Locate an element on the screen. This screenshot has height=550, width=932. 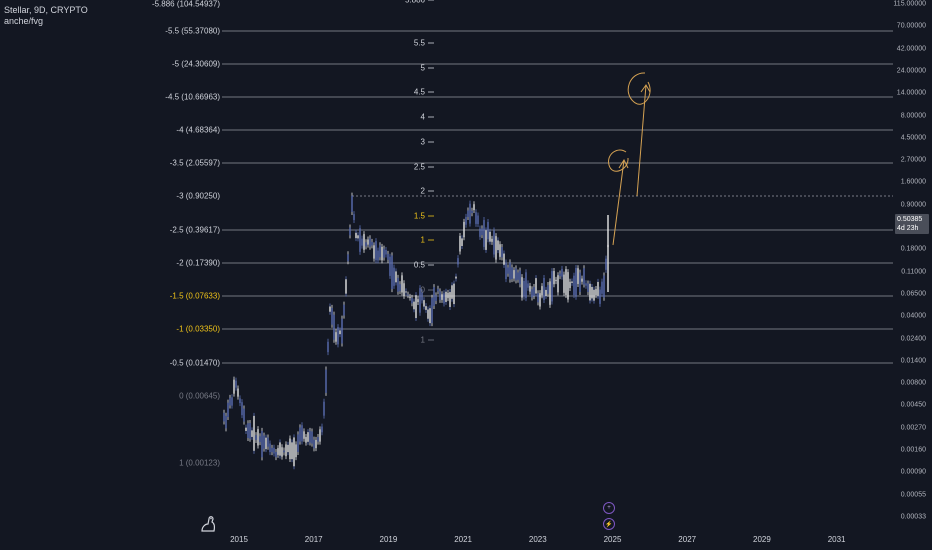
price-axis-label: 115.00000 is located at coordinates (909, 4).